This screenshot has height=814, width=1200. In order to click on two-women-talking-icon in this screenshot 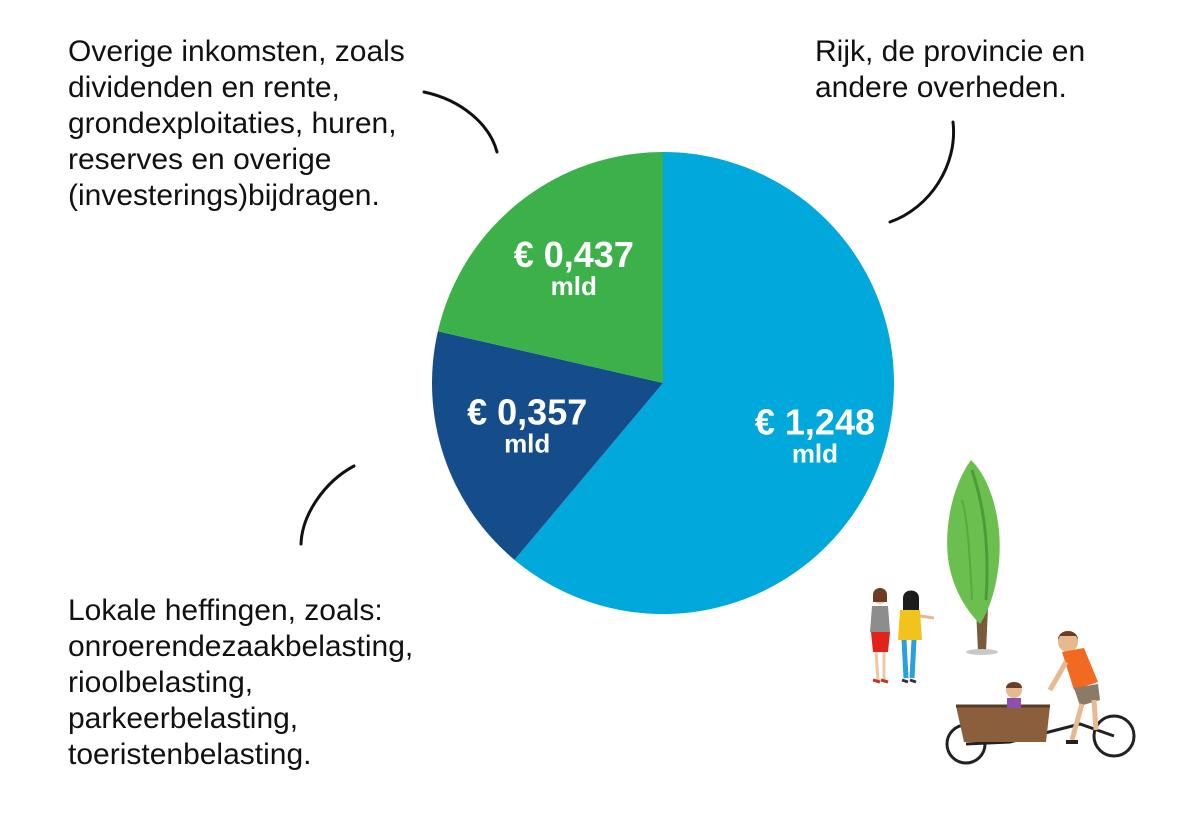, I will do `click(902, 636)`.